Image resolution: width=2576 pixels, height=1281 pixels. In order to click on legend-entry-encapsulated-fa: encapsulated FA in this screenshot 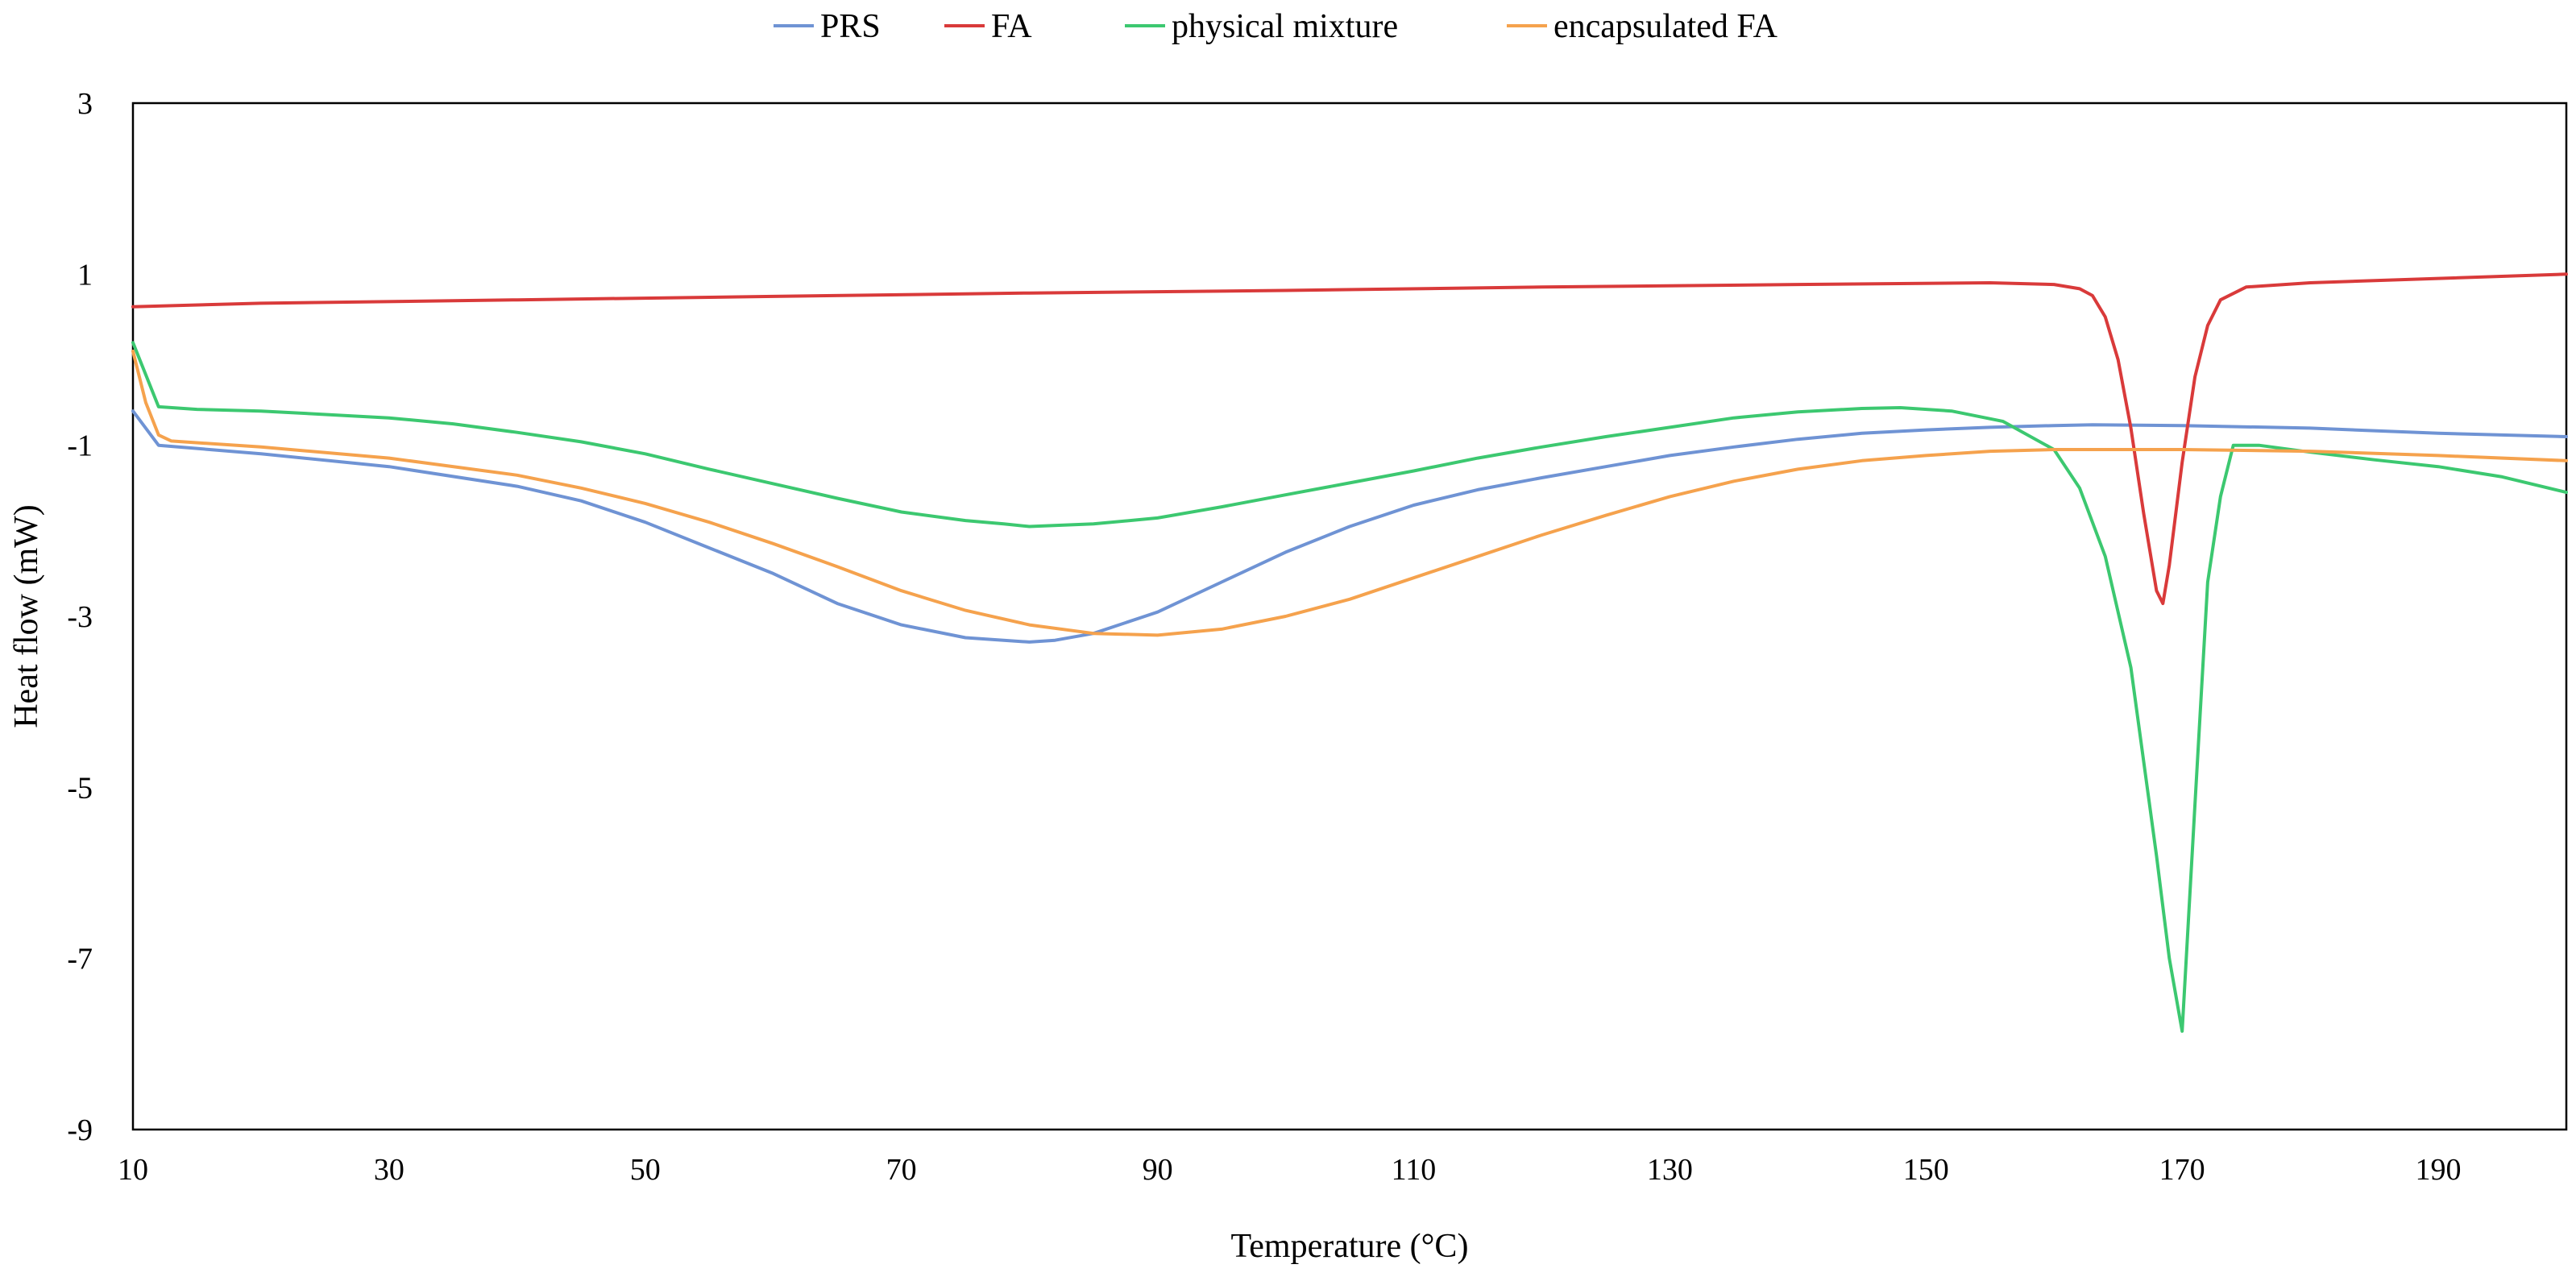, I will do `click(1642, 27)`.